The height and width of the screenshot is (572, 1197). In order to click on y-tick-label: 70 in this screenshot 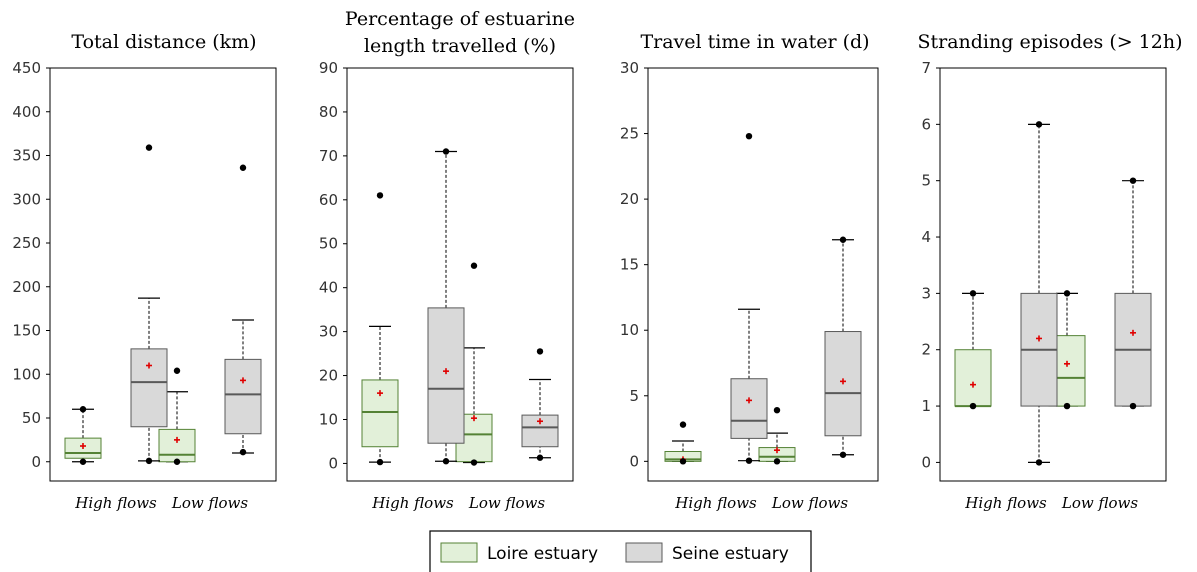, I will do `click(328, 156)`.